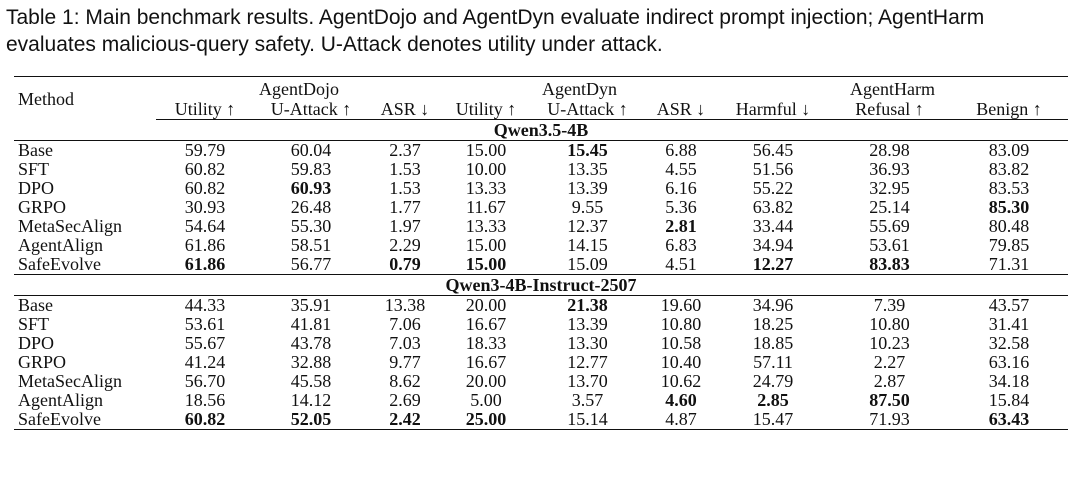  What do you see at coordinates (892, 87) in the screenshot?
I see `group-agentharm: AgentHarm` at bounding box center [892, 87].